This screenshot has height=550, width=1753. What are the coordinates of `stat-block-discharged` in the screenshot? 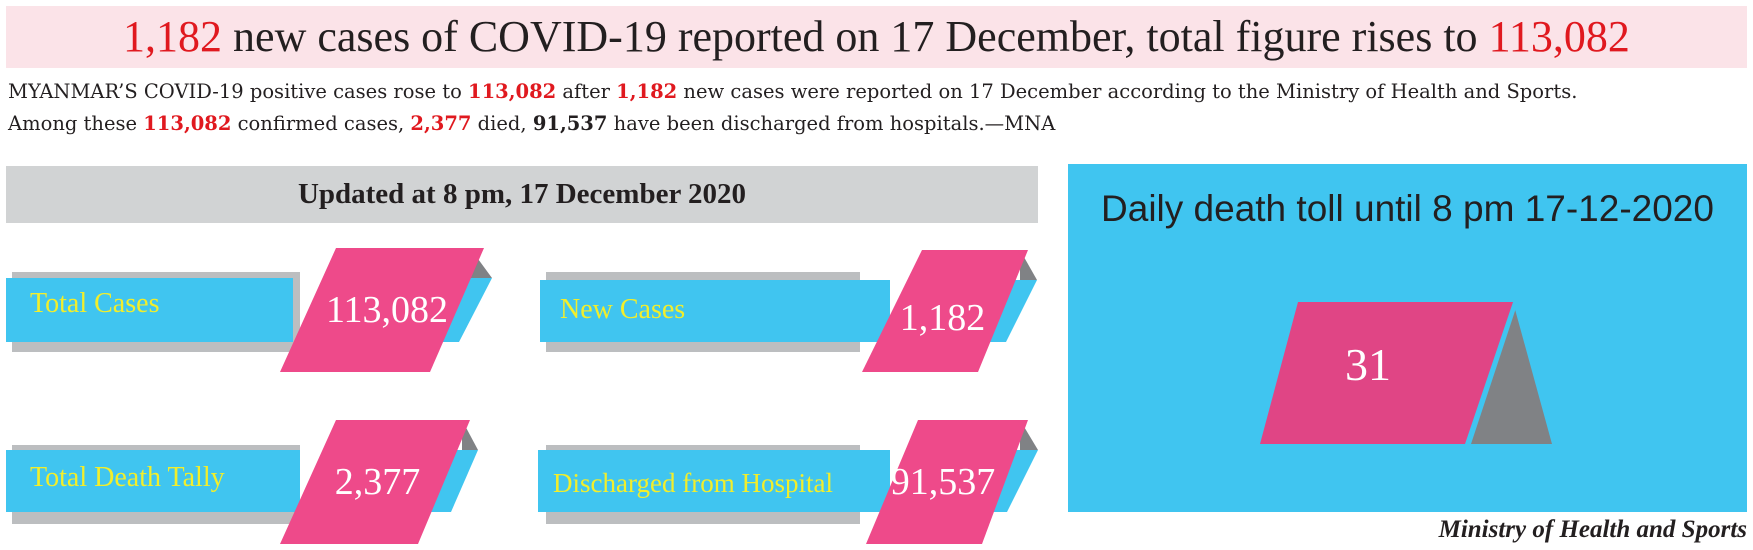 It's located at (788, 482).